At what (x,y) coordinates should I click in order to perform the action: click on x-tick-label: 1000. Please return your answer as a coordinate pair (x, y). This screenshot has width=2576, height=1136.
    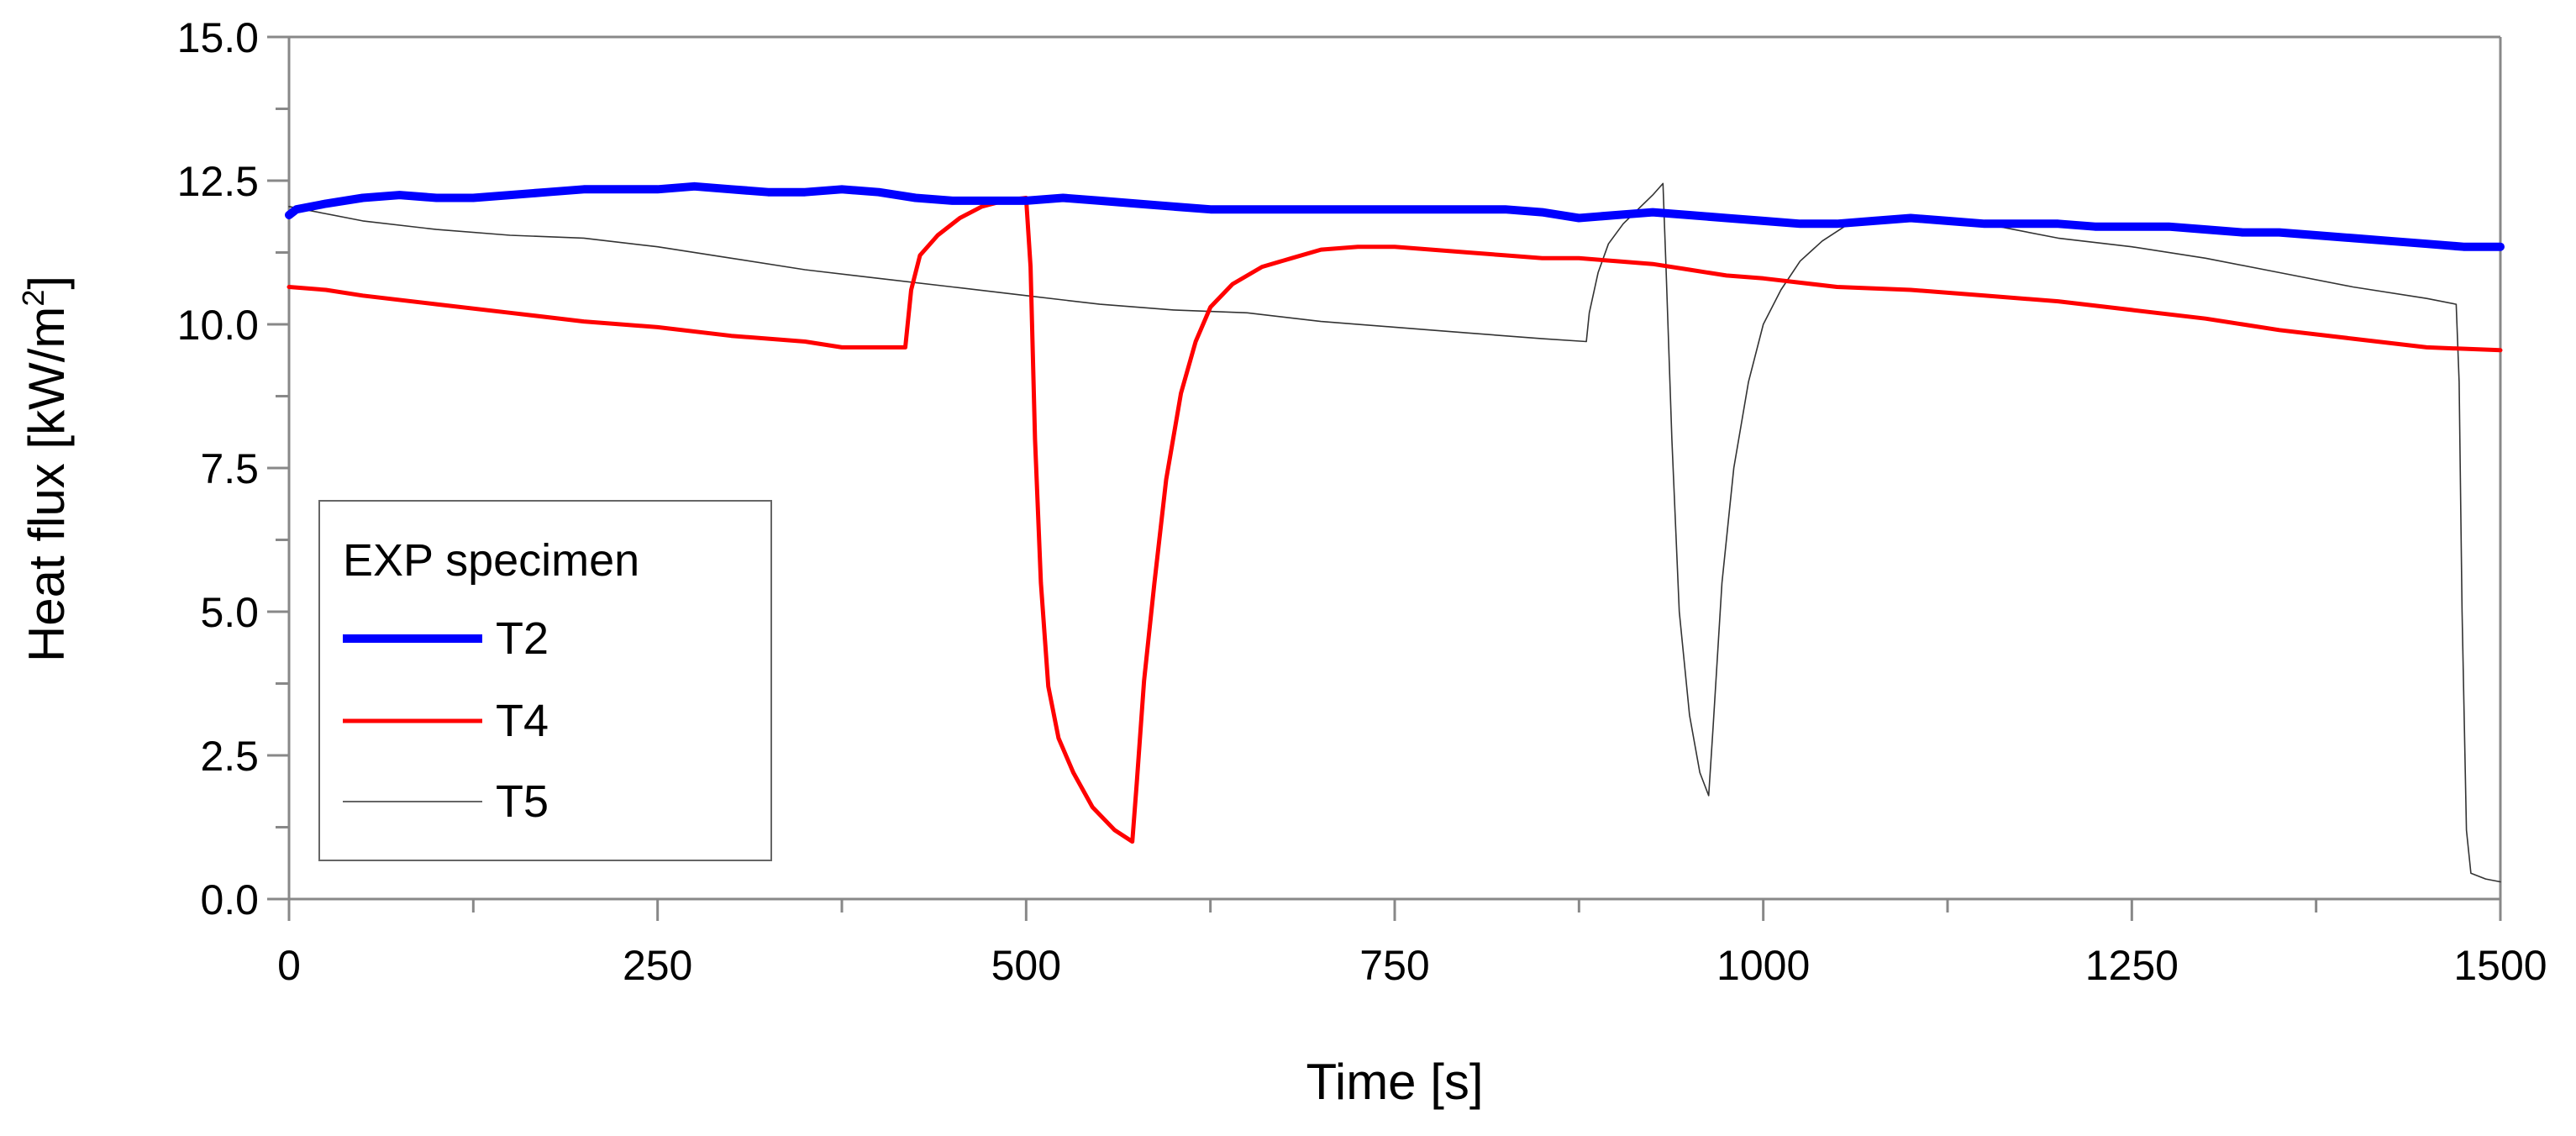
    Looking at the image, I should click on (1763, 965).